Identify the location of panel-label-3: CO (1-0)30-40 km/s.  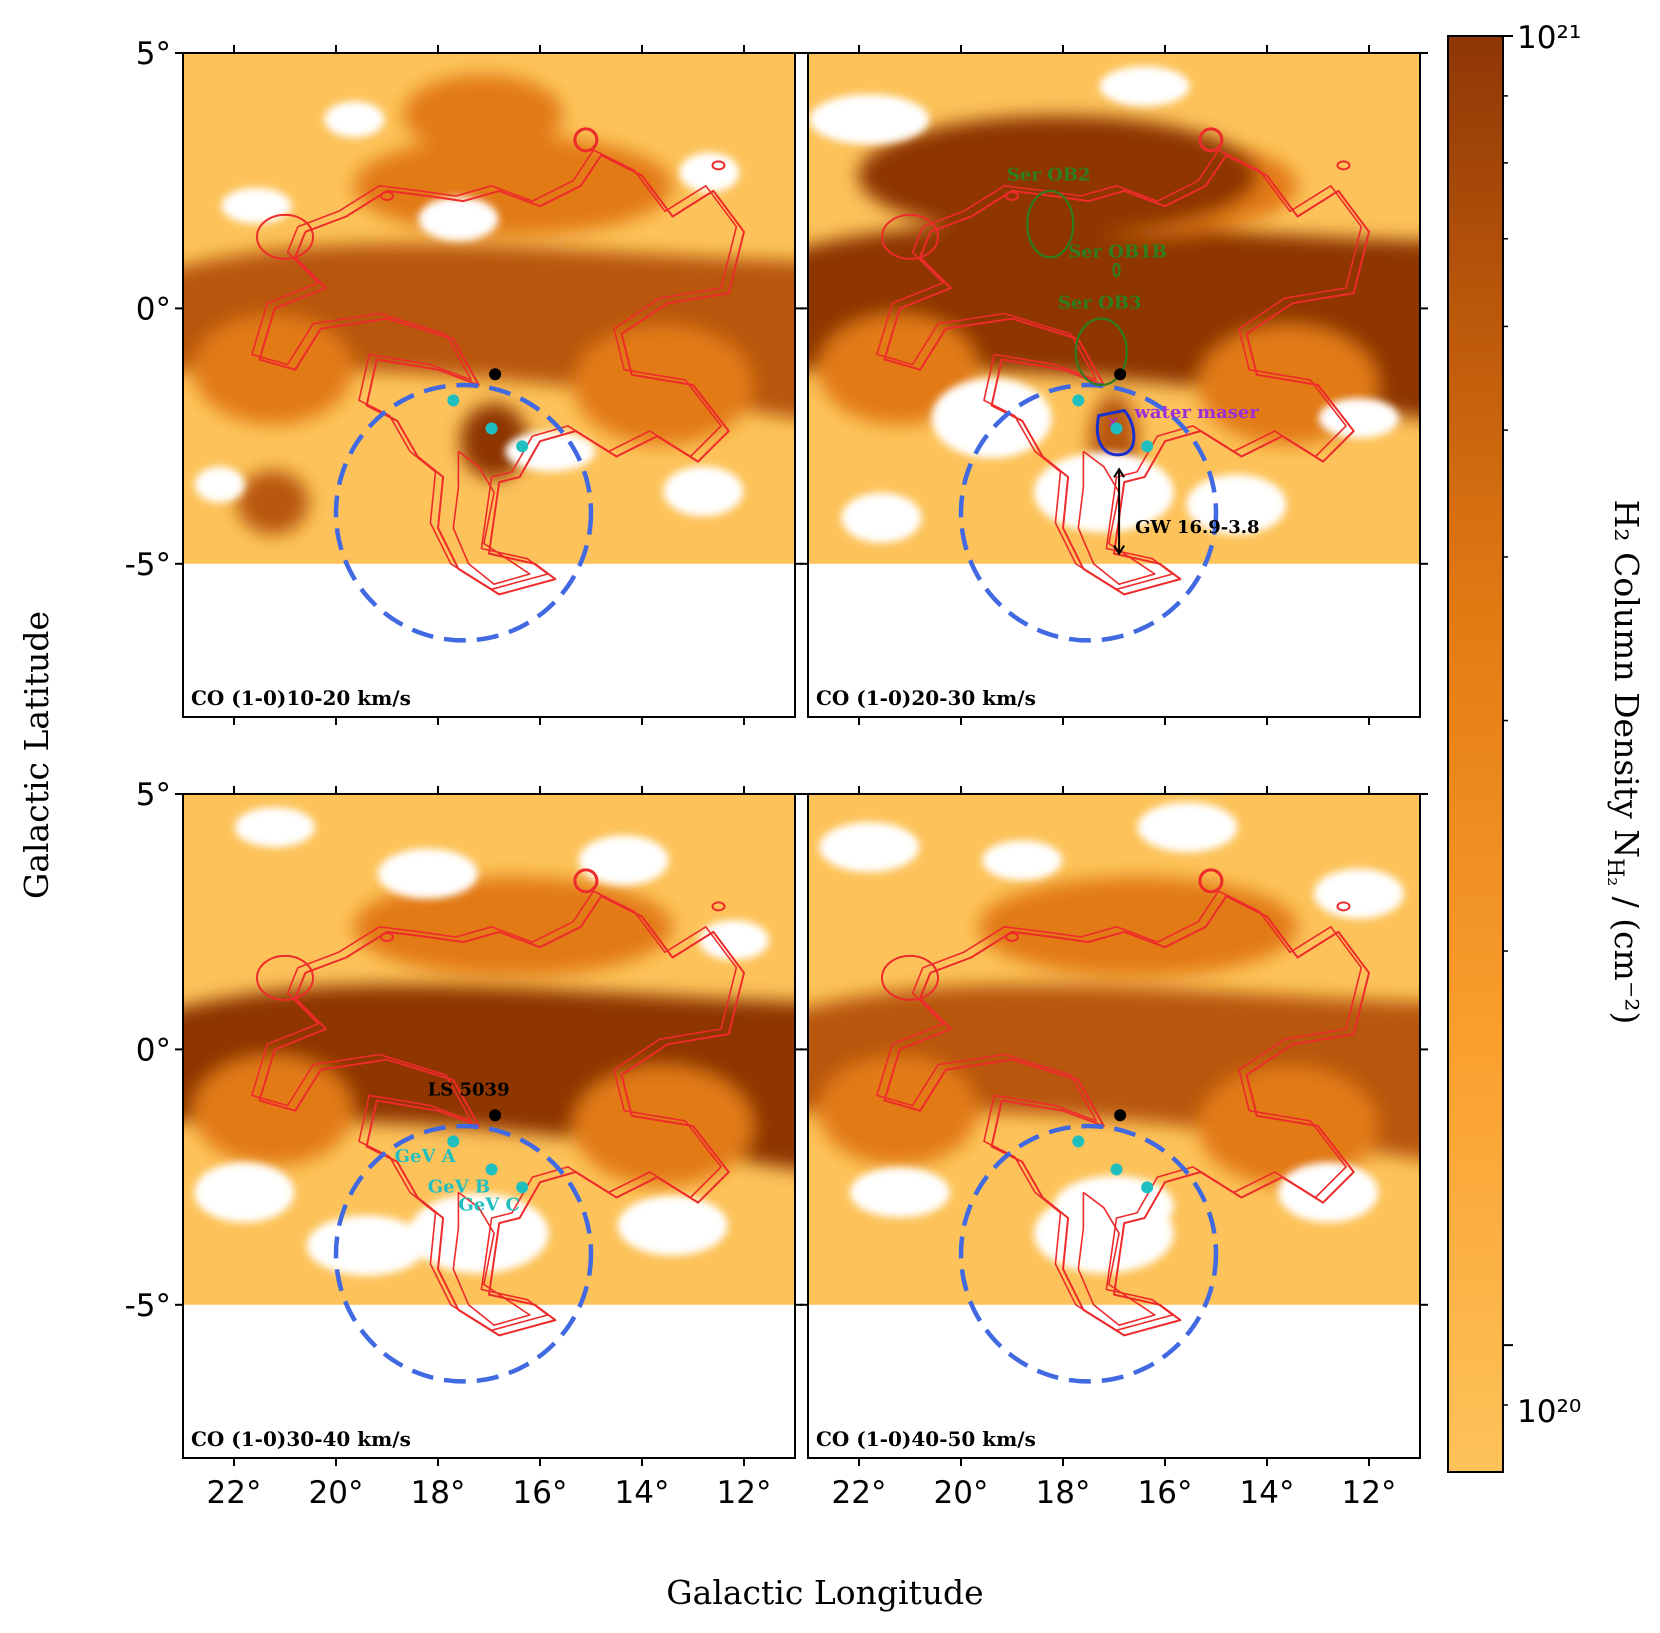
(301, 1439).